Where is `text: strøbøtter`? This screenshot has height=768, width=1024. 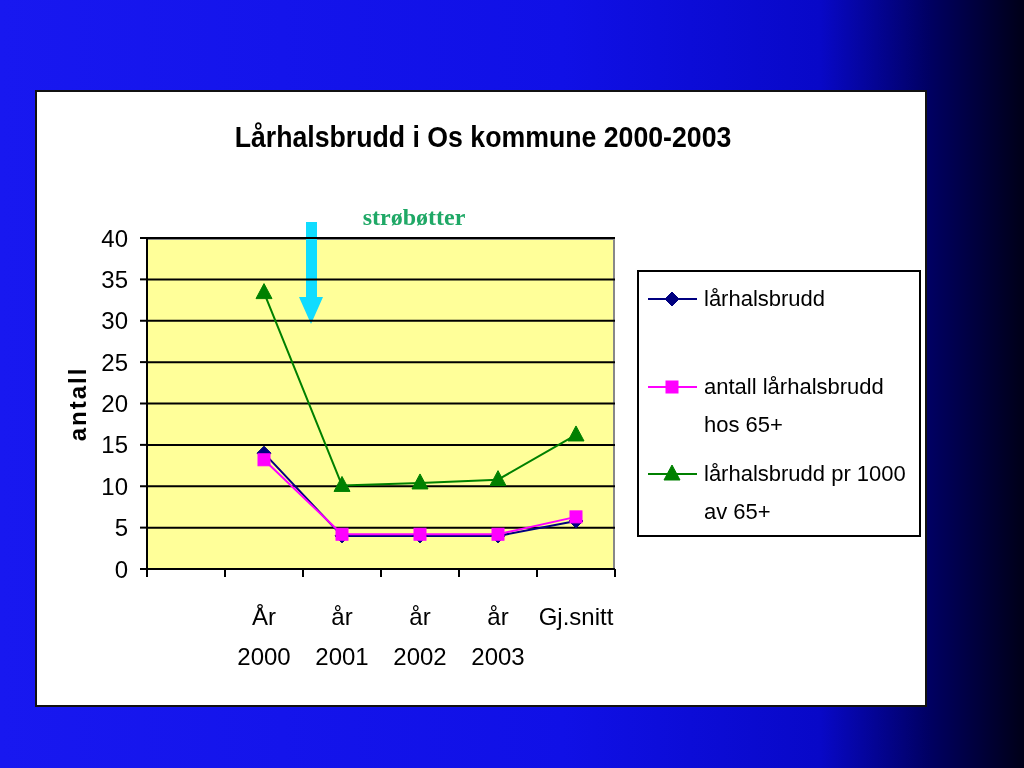
text: strøbøtter is located at coordinates (414, 217).